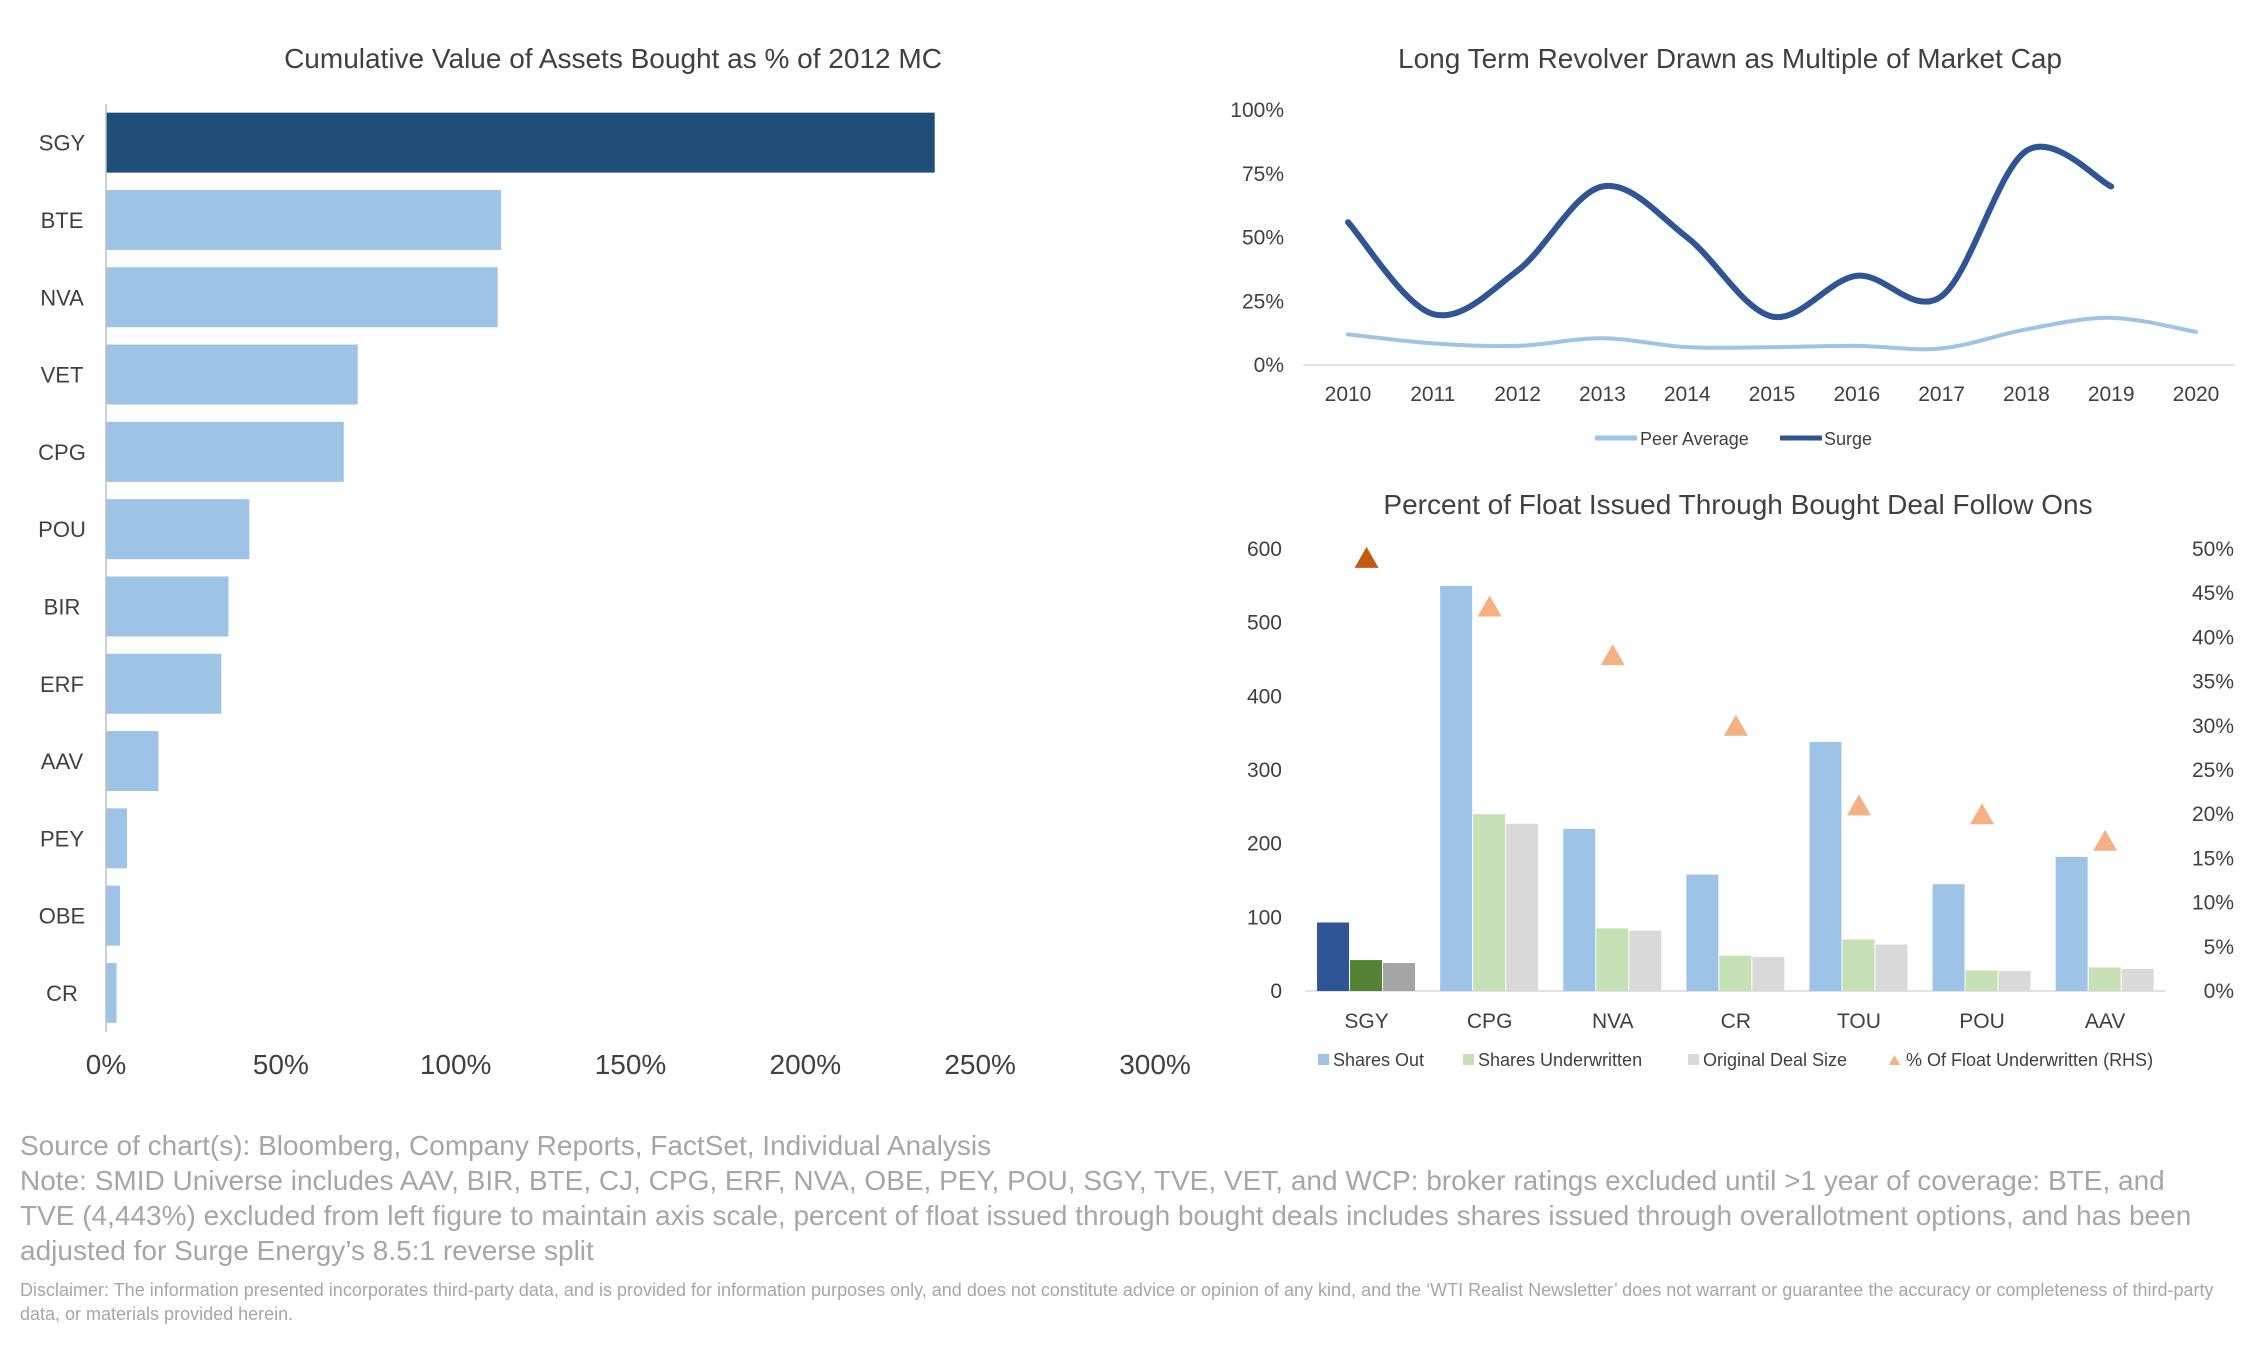 The height and width of the screenshot is (1347, 2256). I want to click on bar-nva-shares-underwritten, so click(1612, 959).